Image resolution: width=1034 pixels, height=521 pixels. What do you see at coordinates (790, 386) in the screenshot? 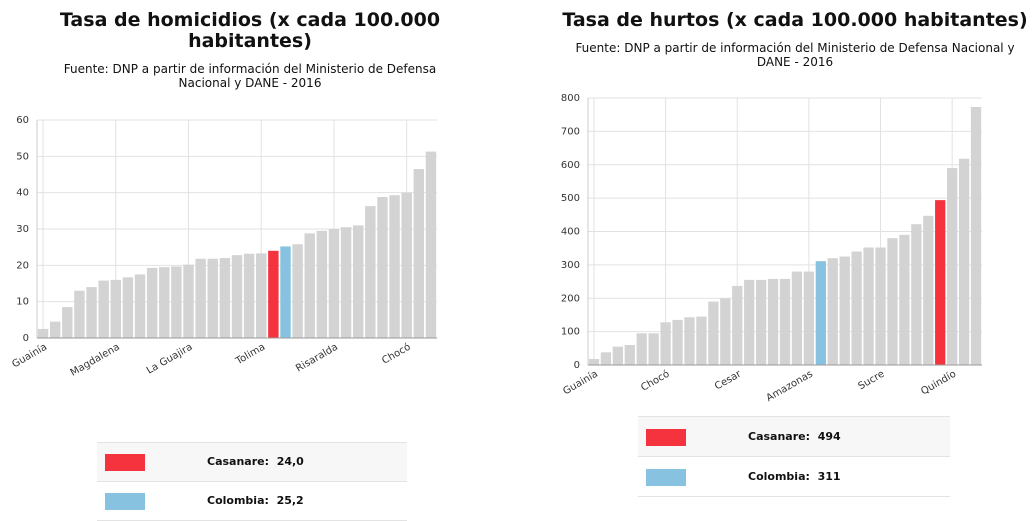
I see `x-tick-label: Amazonas` at bounding box center [790, 386].